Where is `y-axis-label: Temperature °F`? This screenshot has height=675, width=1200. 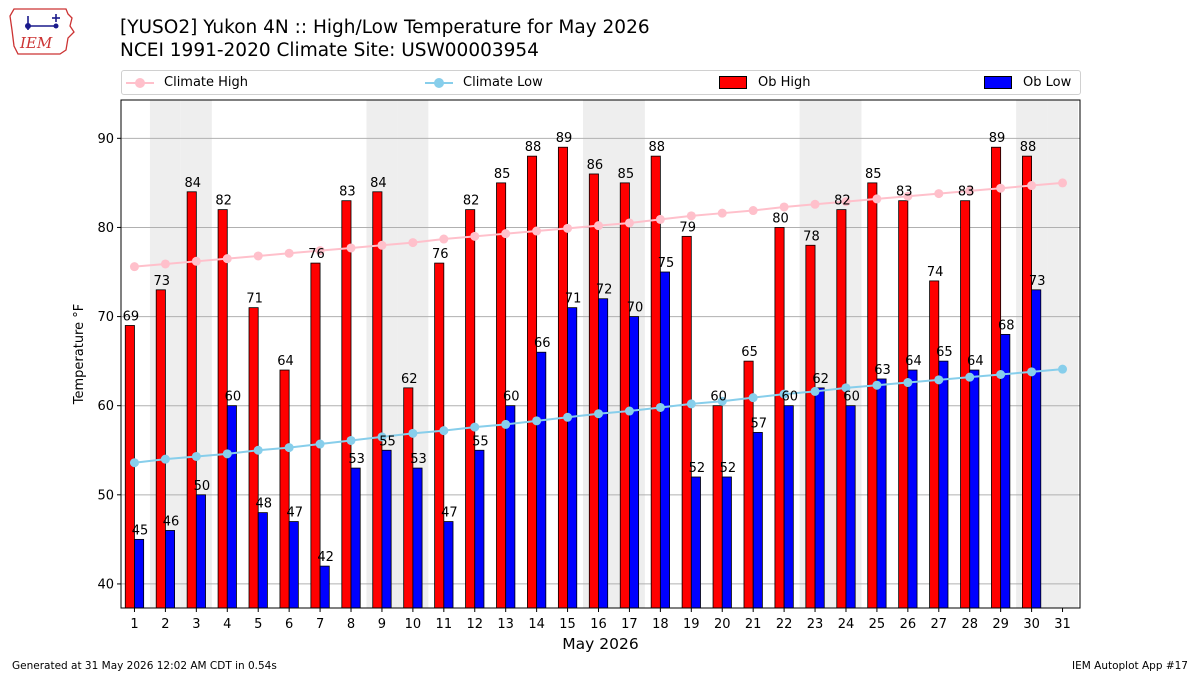 y-axis-label: Temperature °F is located at coordinates (79, 354).